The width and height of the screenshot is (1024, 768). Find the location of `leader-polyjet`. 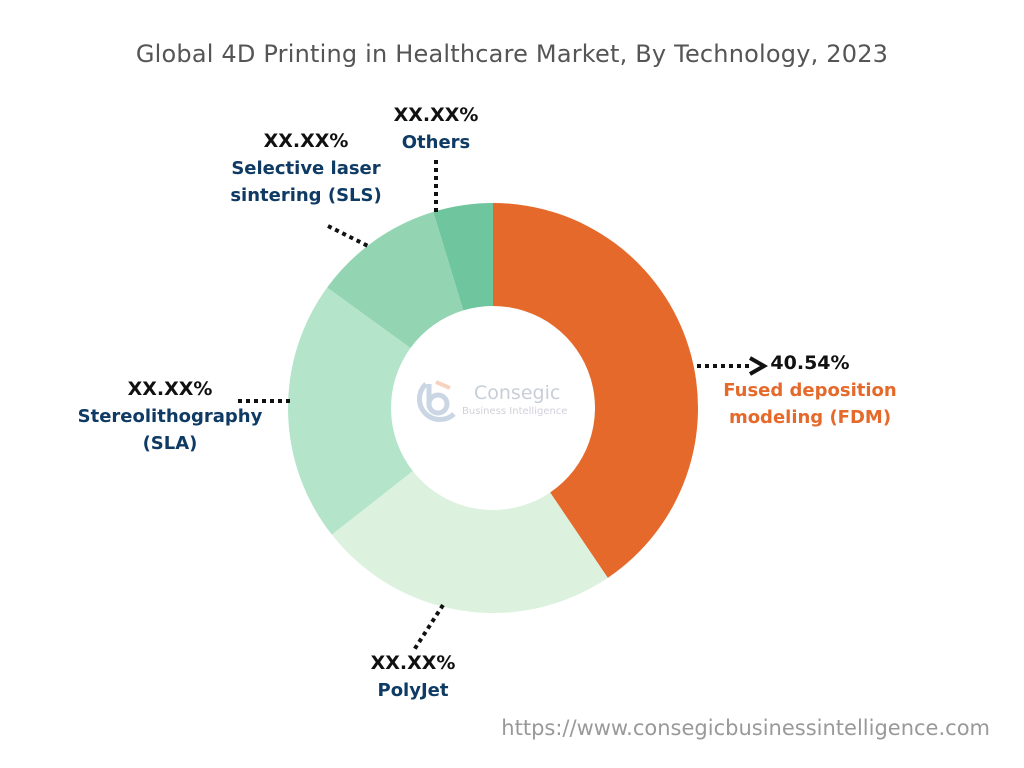

leader-polyjet is located at coordinates (428, 627).